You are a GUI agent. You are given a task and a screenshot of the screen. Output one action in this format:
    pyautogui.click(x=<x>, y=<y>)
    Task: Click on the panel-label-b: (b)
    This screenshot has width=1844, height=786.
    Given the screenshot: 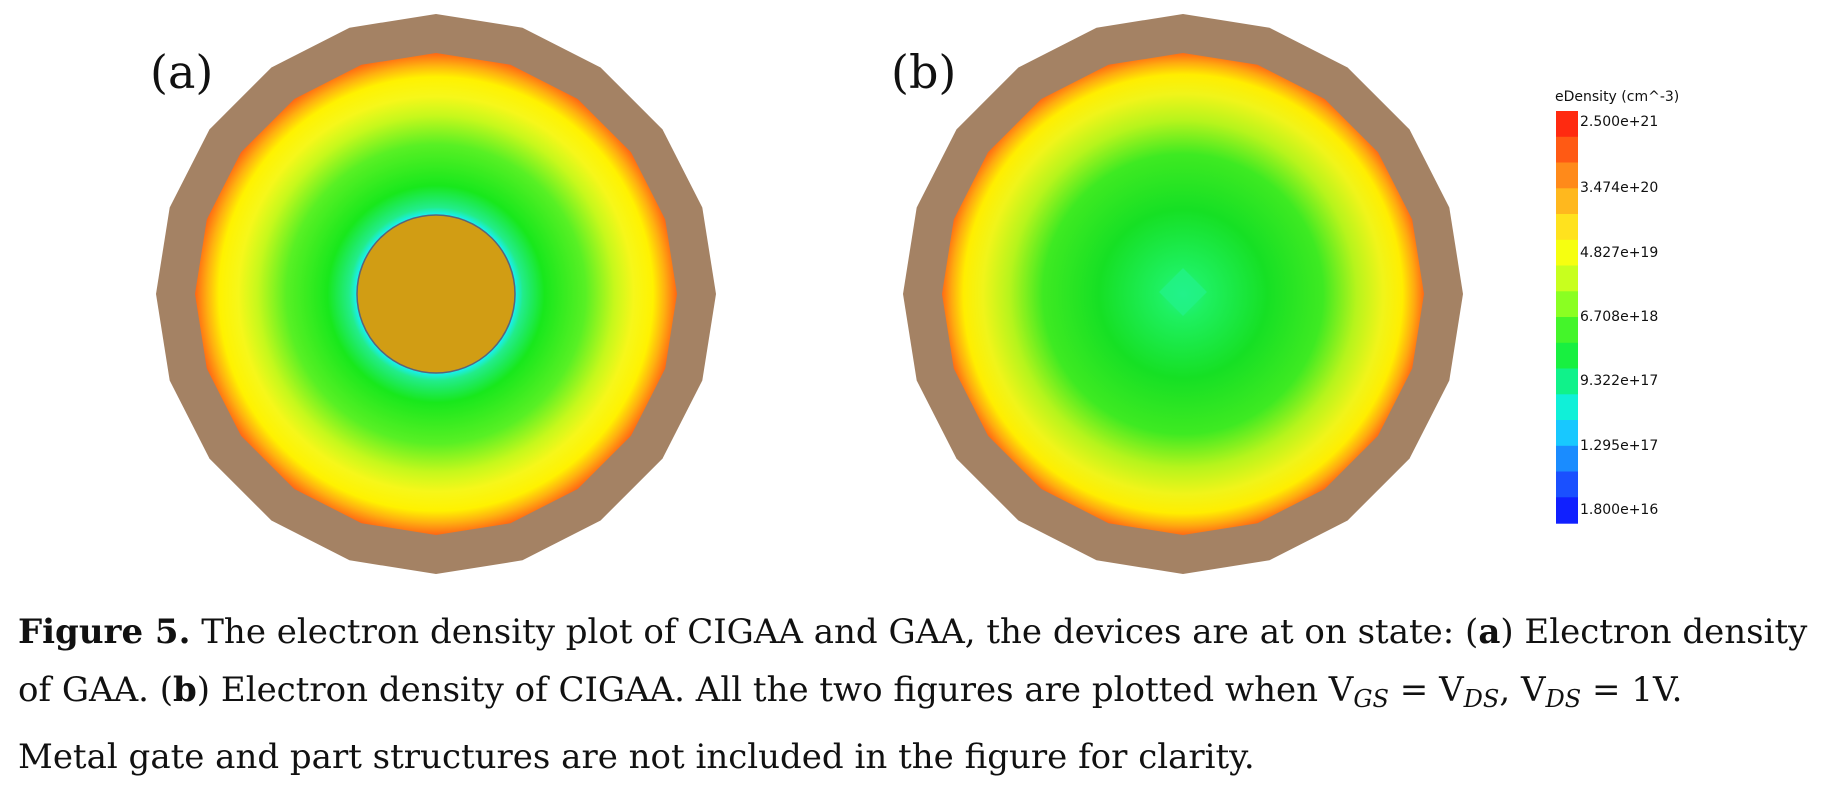 What is the action you would take?
    pyautogui.click(x=923, y=72)
    